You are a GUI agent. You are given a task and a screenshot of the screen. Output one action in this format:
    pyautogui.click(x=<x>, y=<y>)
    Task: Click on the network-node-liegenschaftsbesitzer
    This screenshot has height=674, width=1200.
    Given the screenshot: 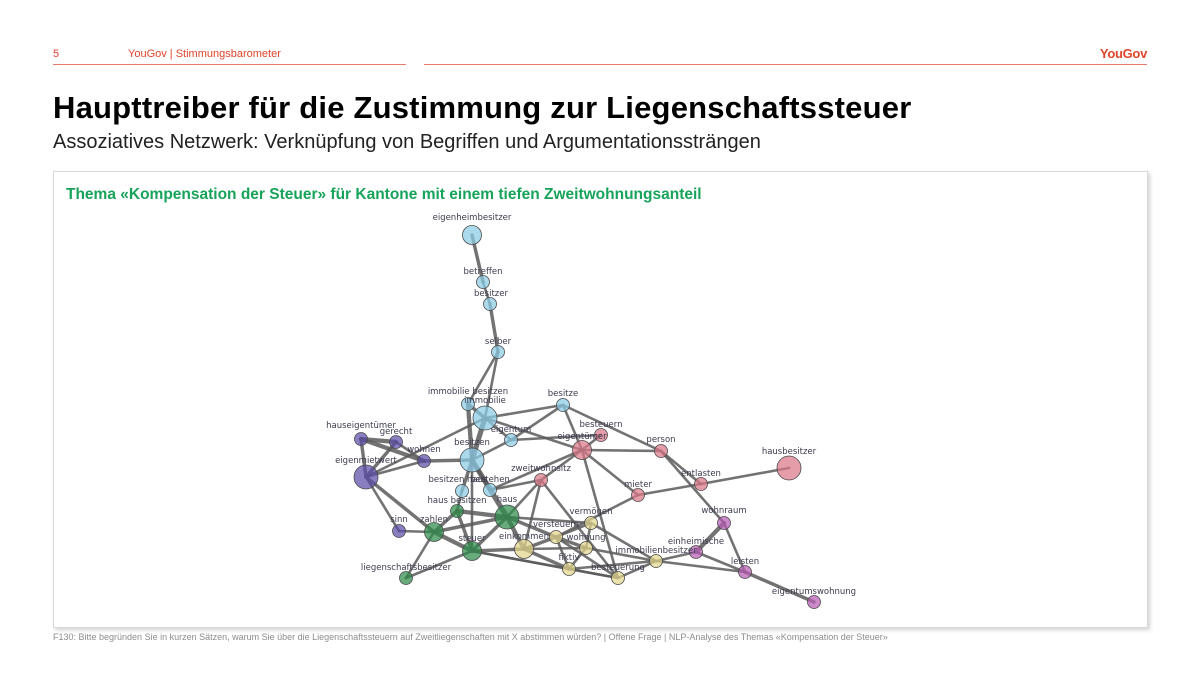 What is the action you would take?
    pyautogui.click(x=406, y=578)
    